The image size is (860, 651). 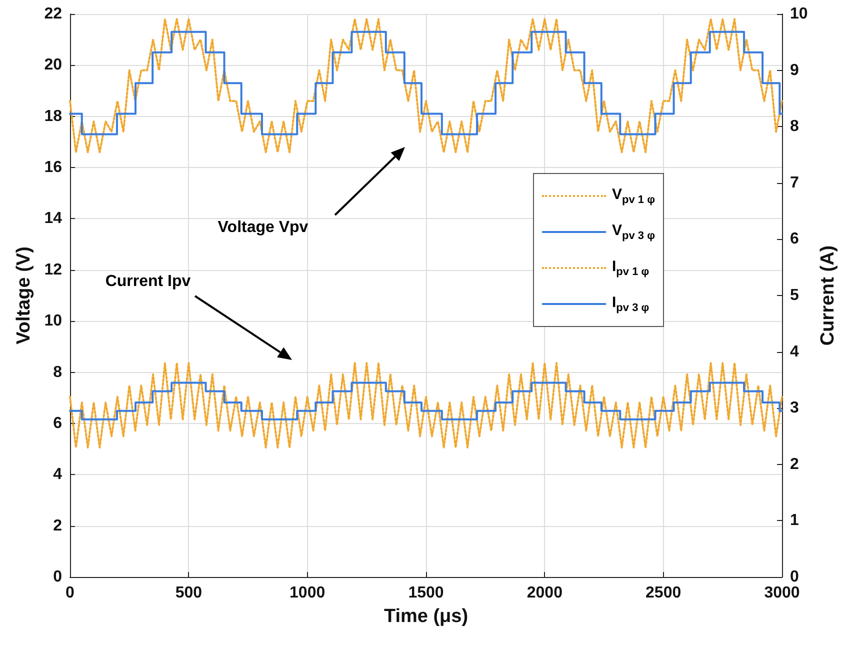 I want to click on y-tick-label: 10, so click(x=53, y=321).